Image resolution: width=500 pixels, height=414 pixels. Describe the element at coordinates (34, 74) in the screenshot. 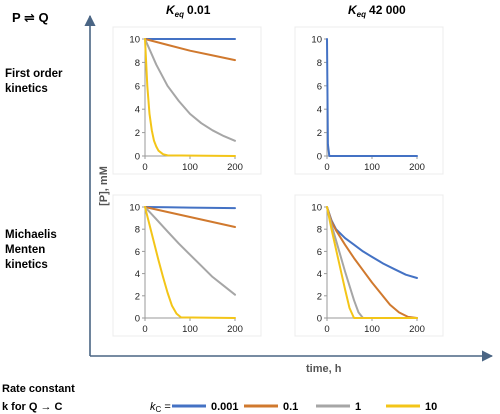

I see `row-label-line: First order` at that location.